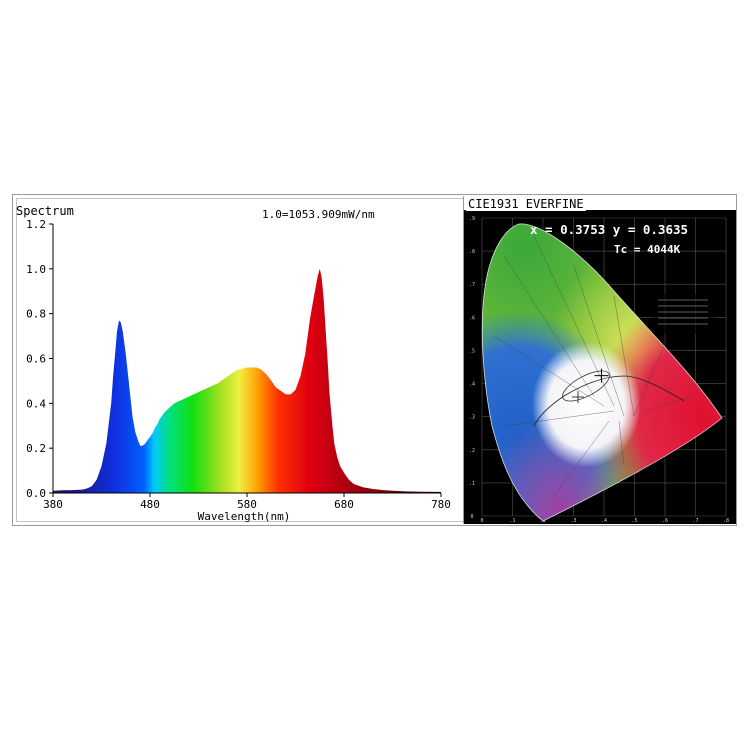 Image resolution: width=750 pixels, height=752 pixels. Describe the element at coordinates (609, 229) in the screenshot. I see `cie-point-coordinates: x = 0.3753 y = 0.3635` at that location.